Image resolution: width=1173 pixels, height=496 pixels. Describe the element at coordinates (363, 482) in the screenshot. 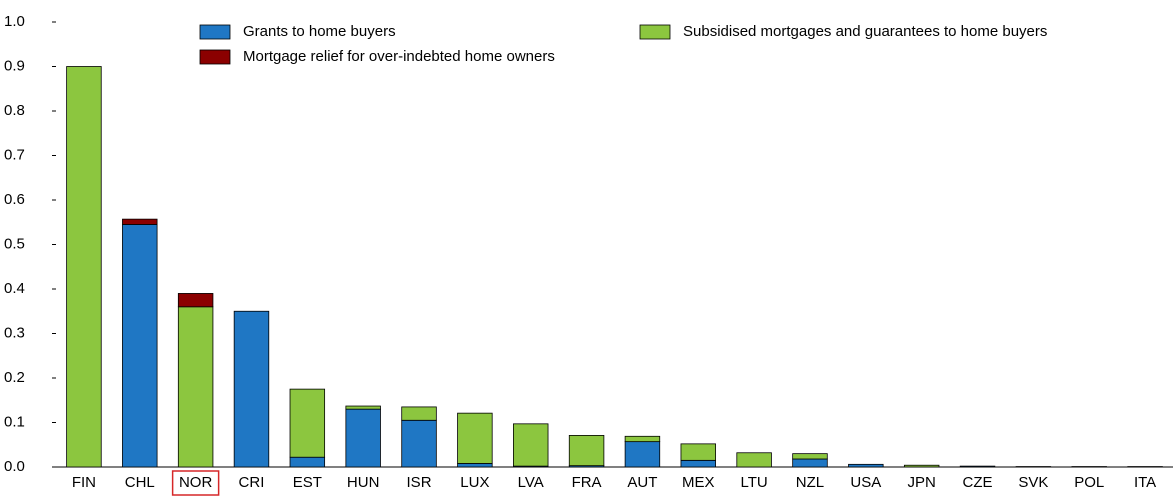

I see `x-tick-label: HUN` at that location.